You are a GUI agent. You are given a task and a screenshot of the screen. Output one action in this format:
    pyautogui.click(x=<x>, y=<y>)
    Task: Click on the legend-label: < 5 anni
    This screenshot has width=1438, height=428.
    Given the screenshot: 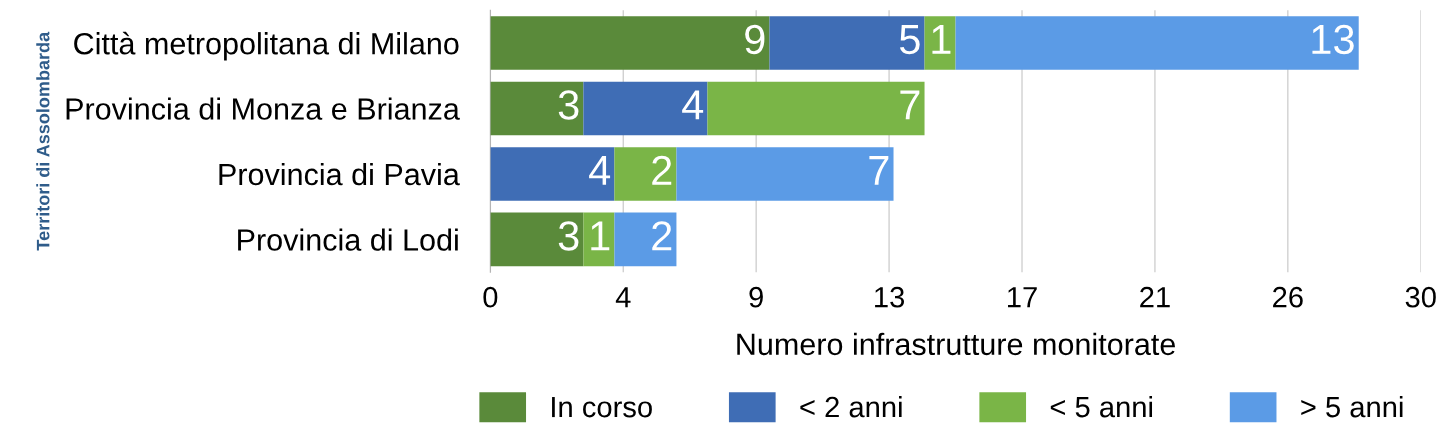 What is the action you would take?
    pyautogui.click(x=1101, y=406)
    